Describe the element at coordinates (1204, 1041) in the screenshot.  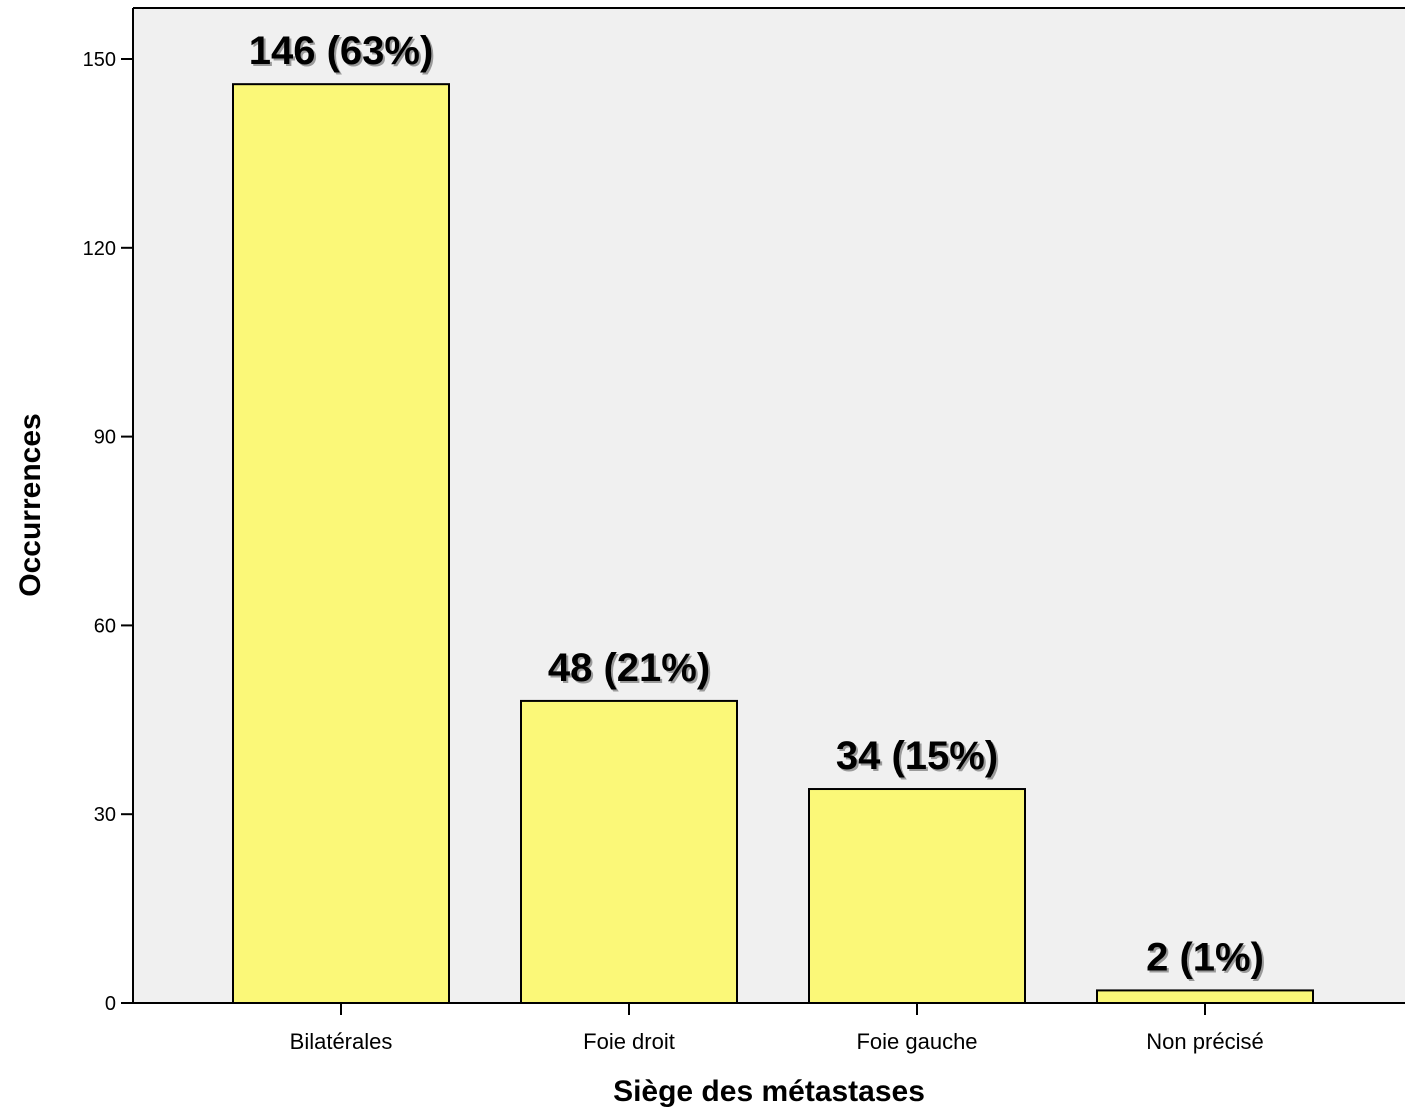
I see `x-tick-label-non-precise: Non précisé` at that location.